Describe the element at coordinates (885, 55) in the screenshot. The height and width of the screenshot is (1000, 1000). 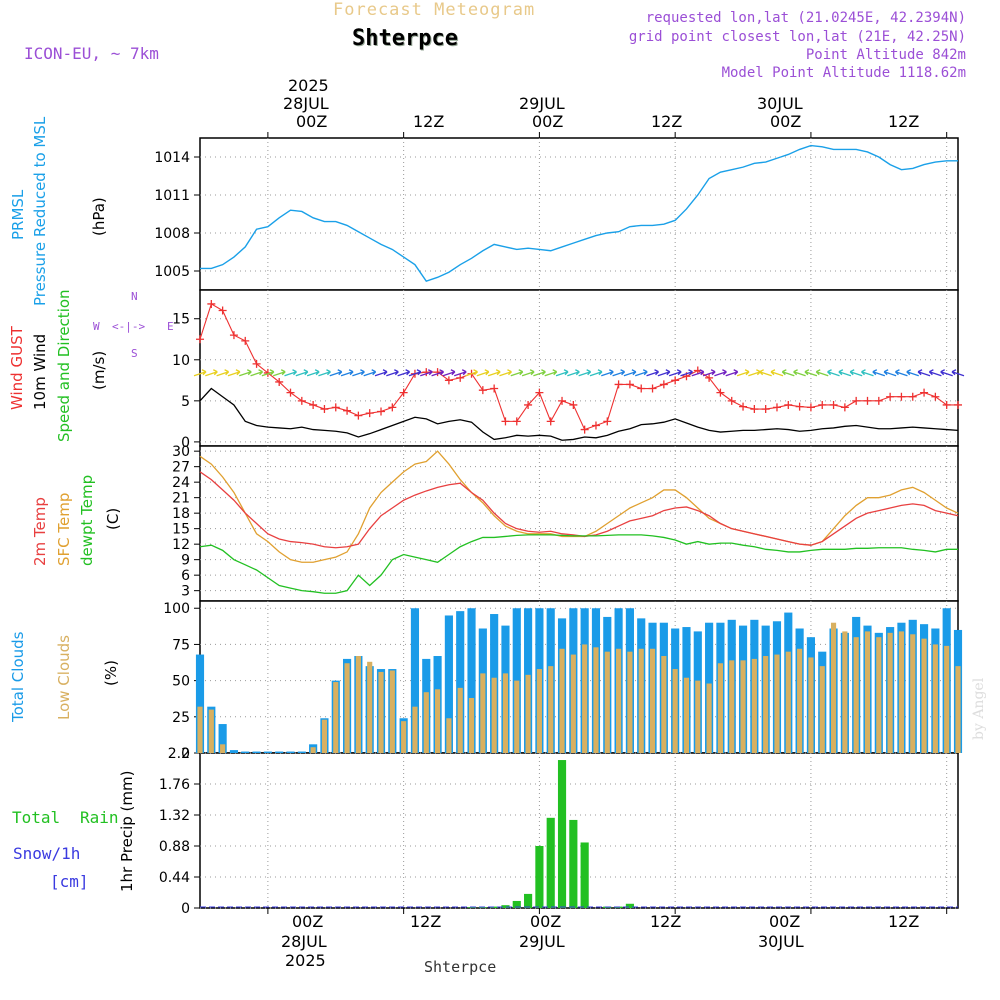
I see `point-altitude: Point Altitude 842m` at that location.